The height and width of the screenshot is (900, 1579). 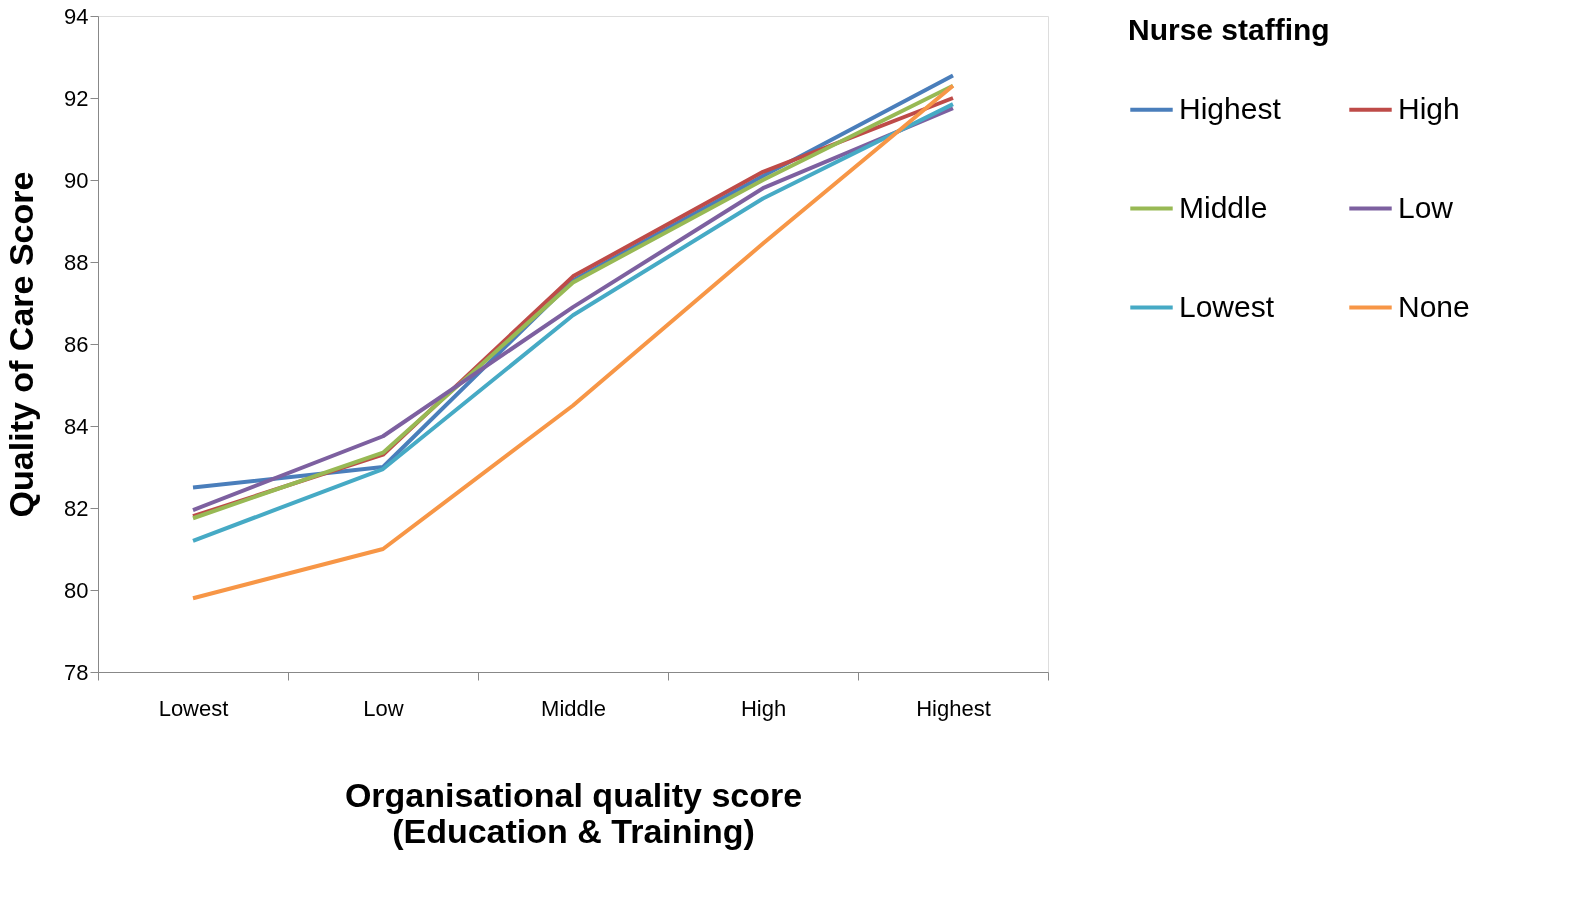 I want to click on x-tick-label: Lowest, so click(x=193, y=708).